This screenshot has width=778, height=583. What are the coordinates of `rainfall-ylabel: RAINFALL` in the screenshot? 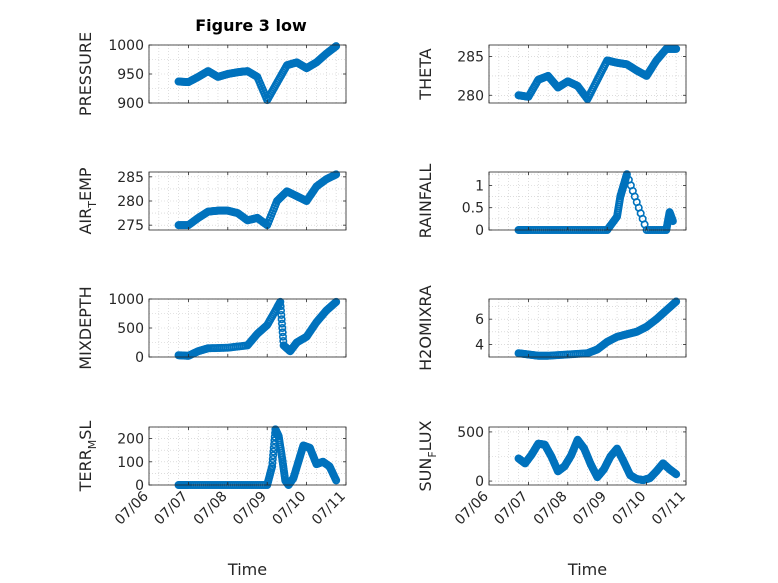 It's located at (425, 201).